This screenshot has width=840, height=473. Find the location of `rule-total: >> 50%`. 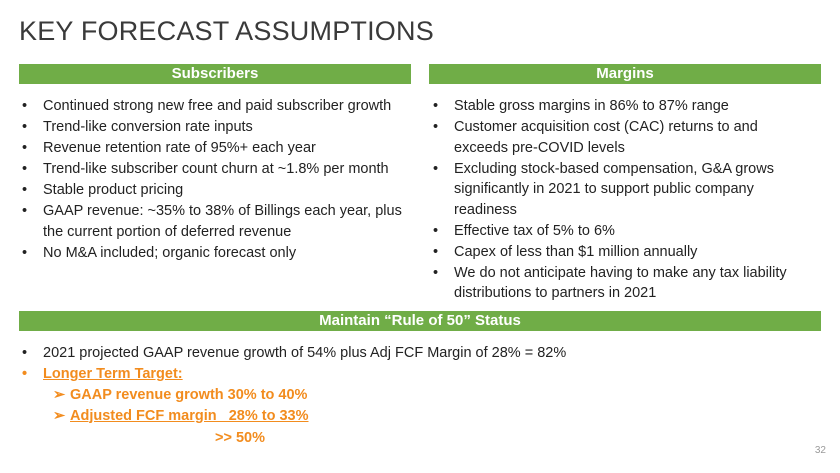

rule-total: >> 50% is located at coordinates (240, 438).